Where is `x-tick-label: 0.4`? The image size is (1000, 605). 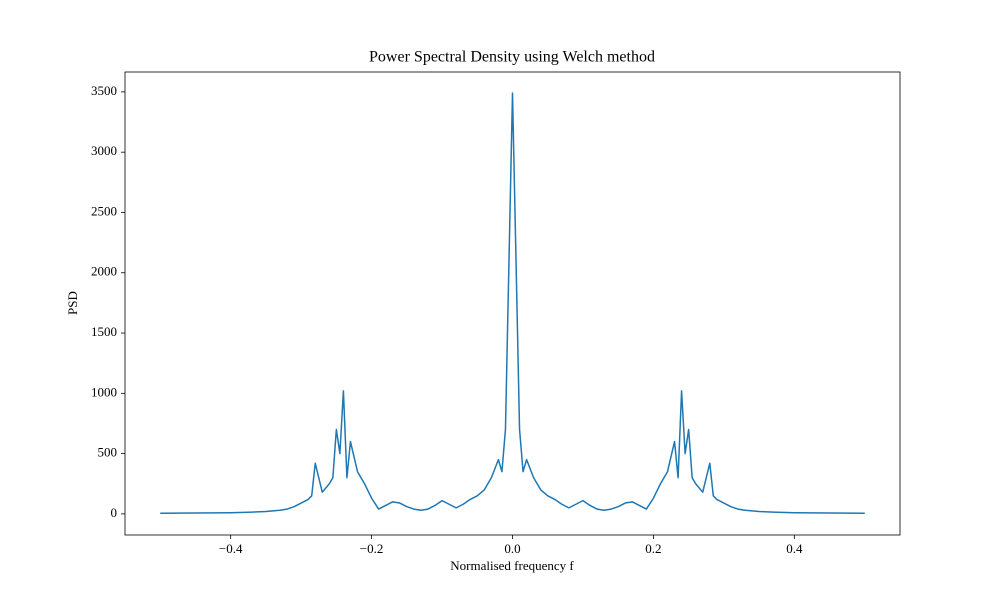
x-tick-label: 0.4 is located at coordinates (794, 548).